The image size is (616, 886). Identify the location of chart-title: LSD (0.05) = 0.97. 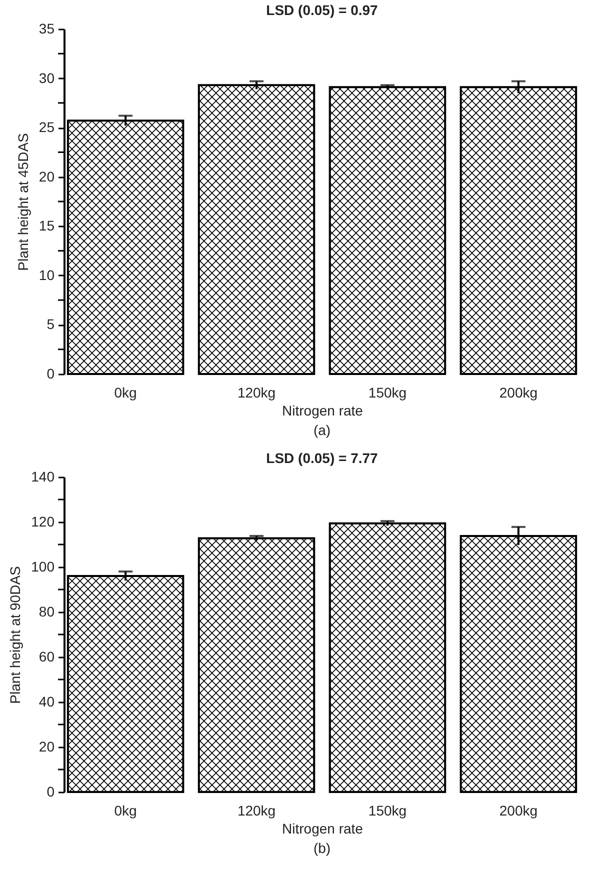
(322, 10).